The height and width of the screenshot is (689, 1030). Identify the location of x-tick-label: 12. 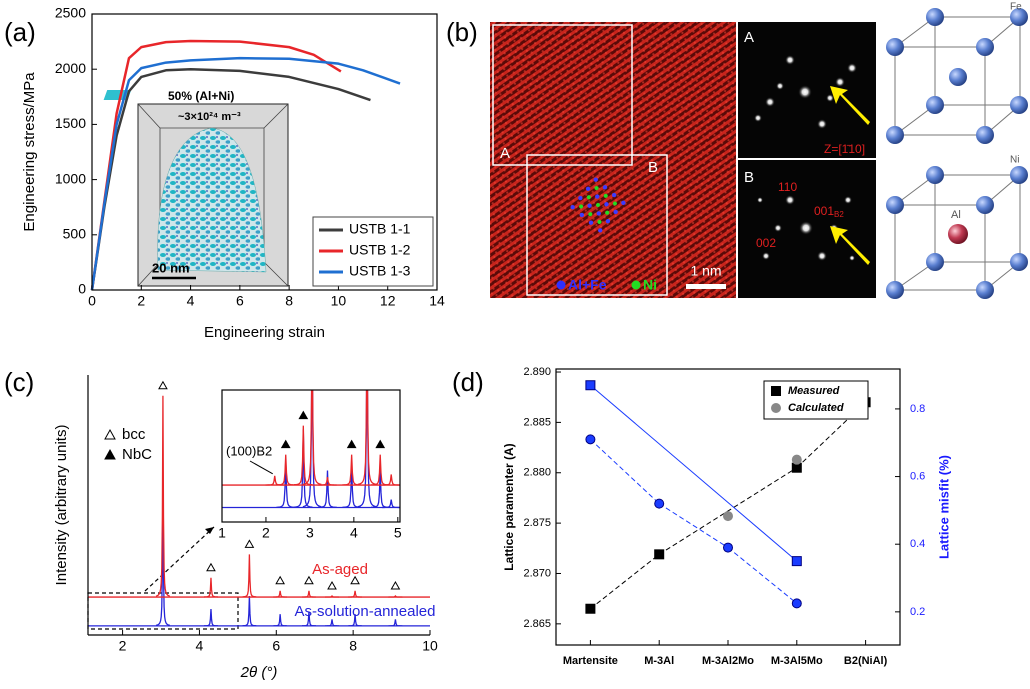
(388, 301).